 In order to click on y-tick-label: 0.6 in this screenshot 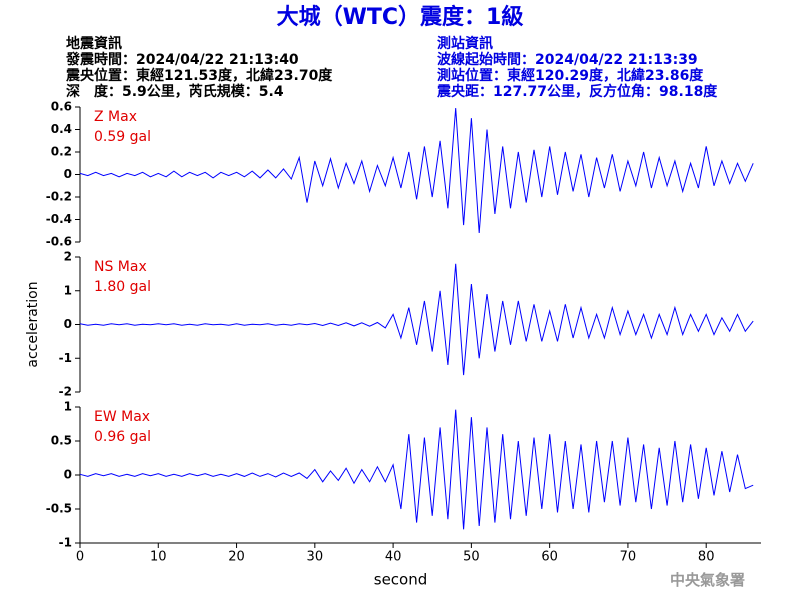, I will do `click(61, 107)`.